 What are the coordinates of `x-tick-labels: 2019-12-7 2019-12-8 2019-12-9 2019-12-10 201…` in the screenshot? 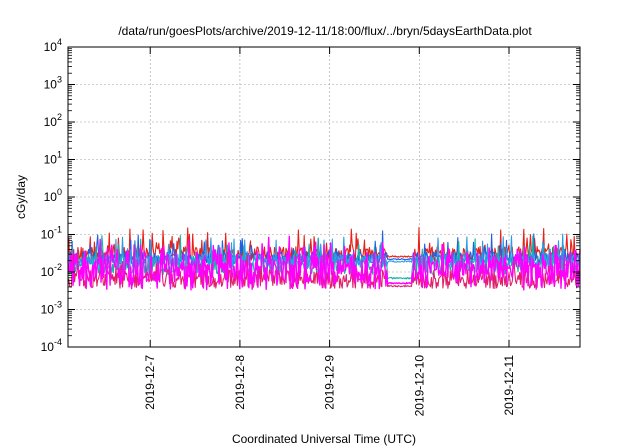 It's located at (329, 386).